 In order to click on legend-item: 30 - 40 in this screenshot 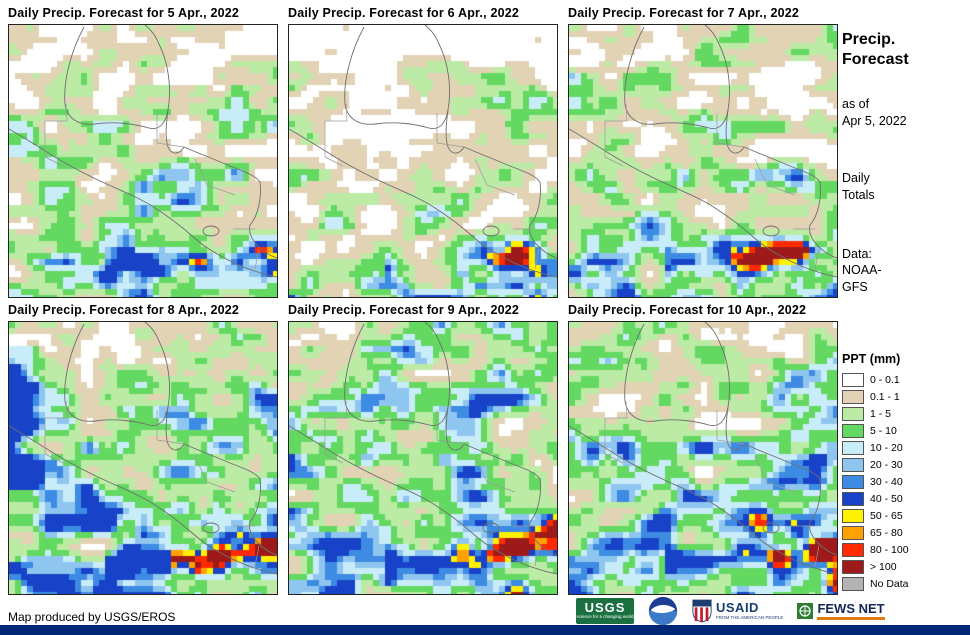, I will do `click(903, 482)`.